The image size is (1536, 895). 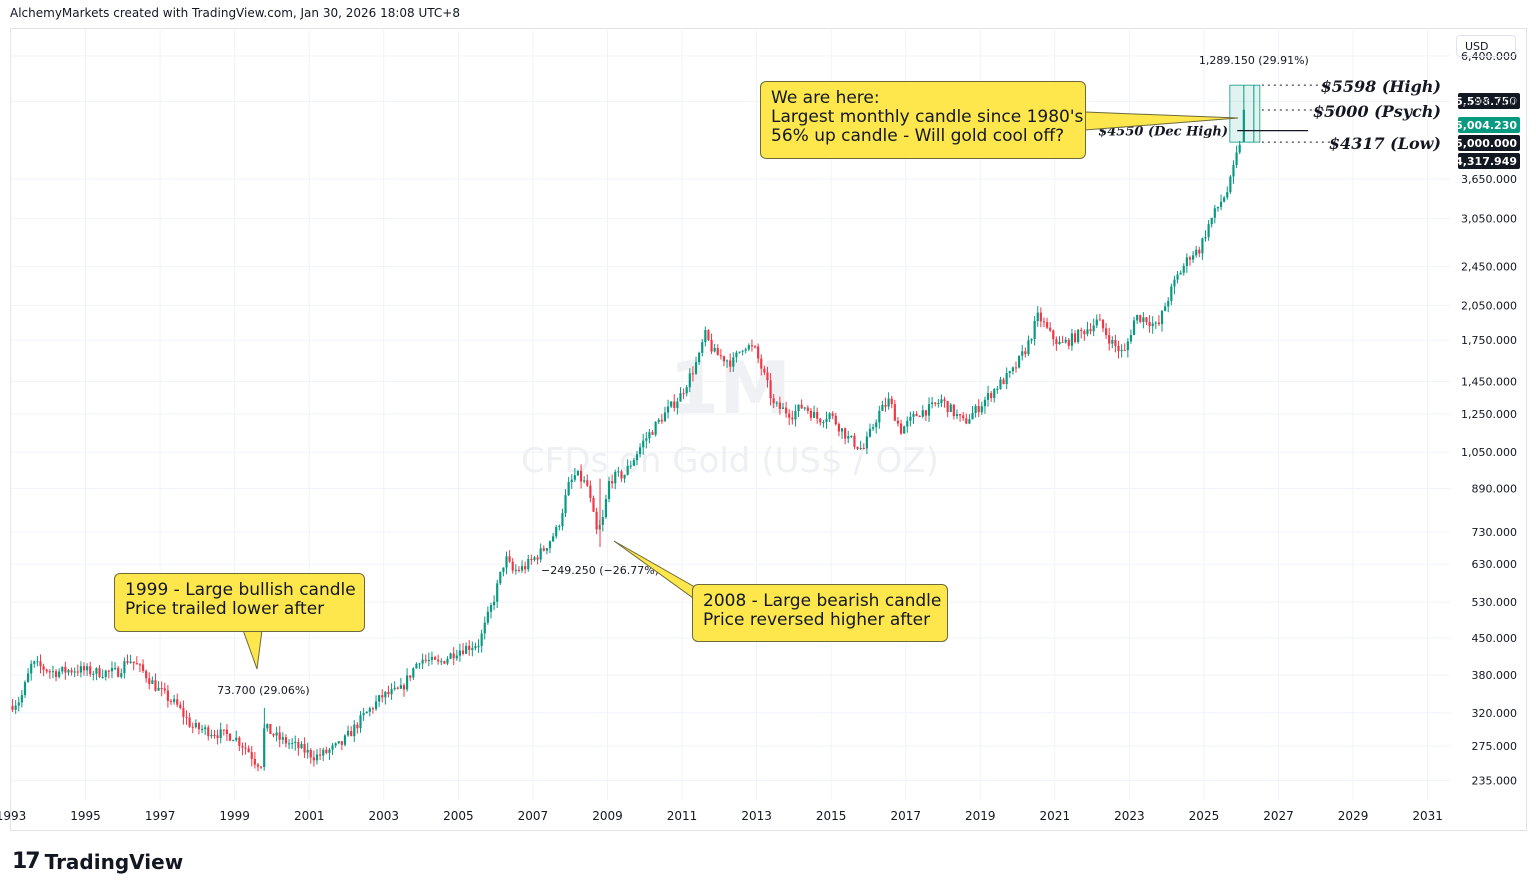 What do you see at coordinates (1385, 143) in the screenshot?
I see `level-label: $4317 (Low)` at bounding box center [1385, 143].